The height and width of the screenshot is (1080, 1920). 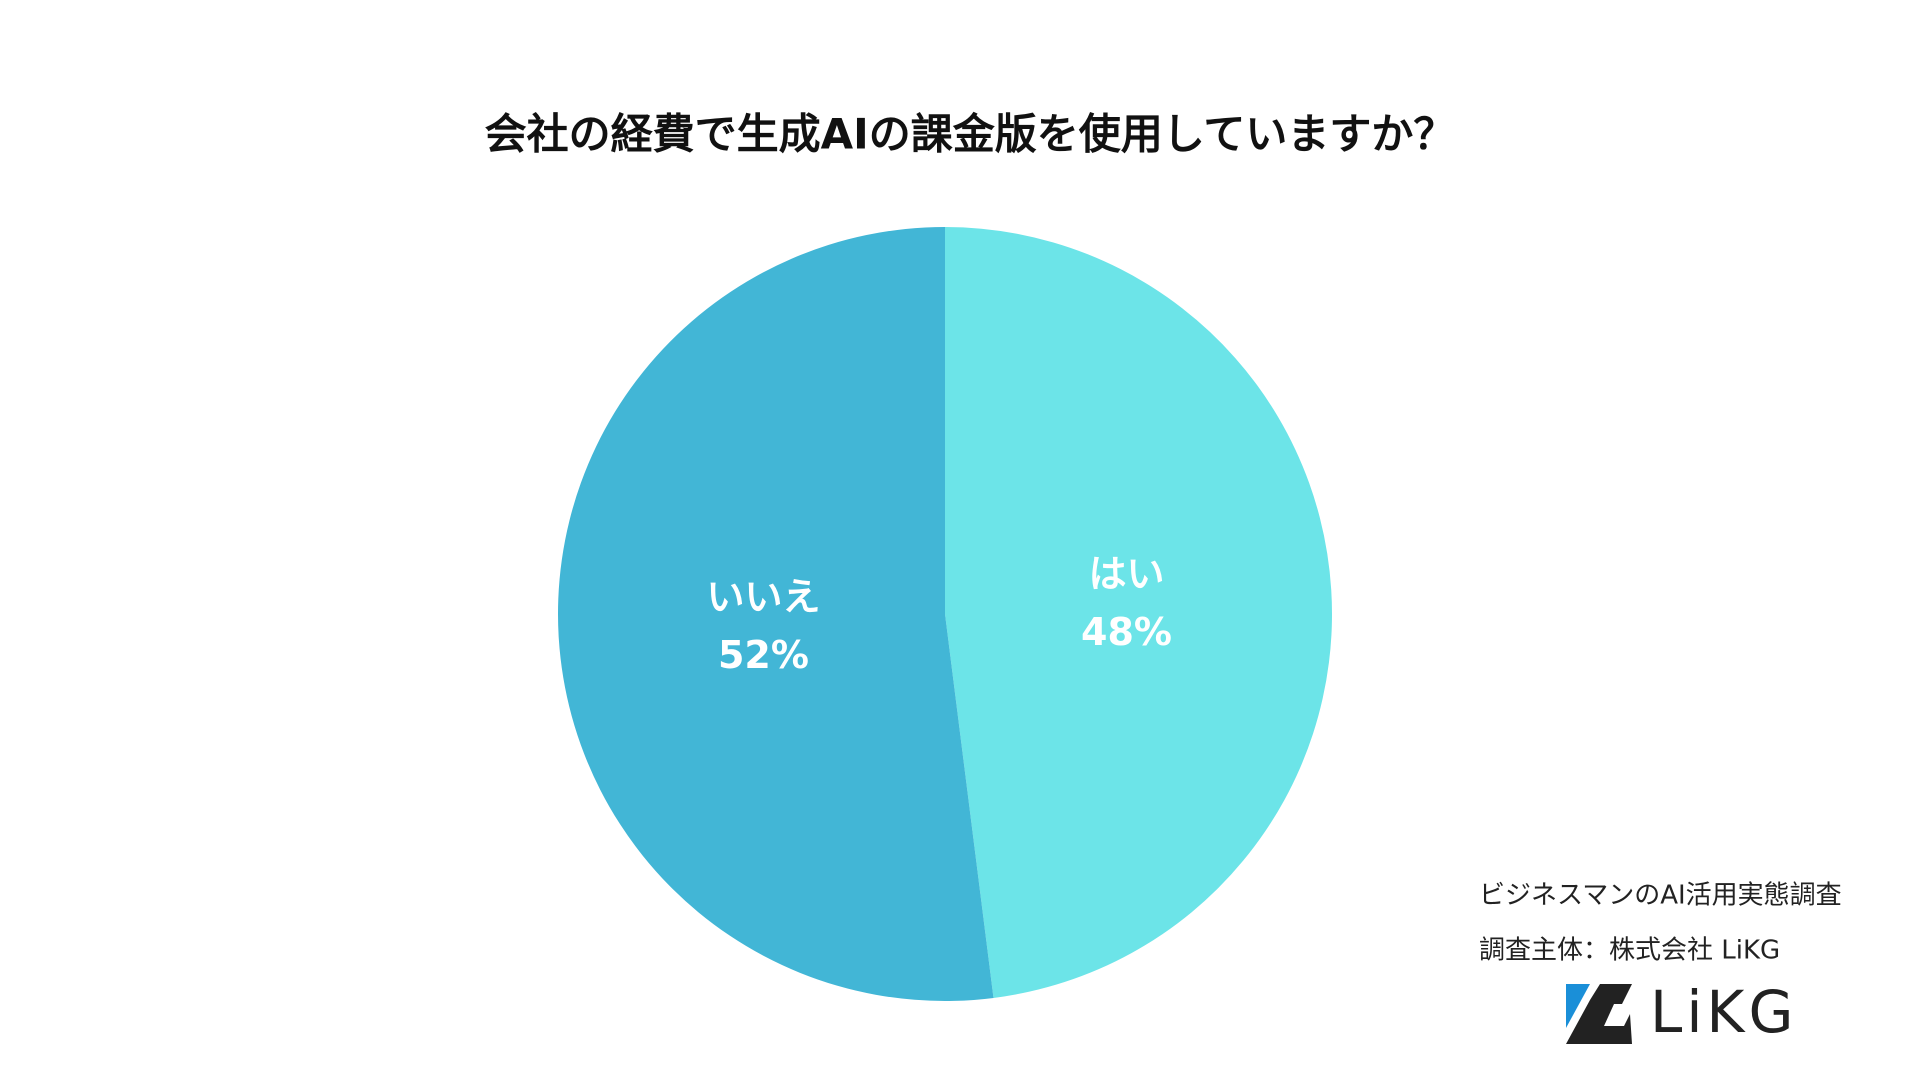 I want to click on logo-icon-blue, so click(x=1578, y=1006).